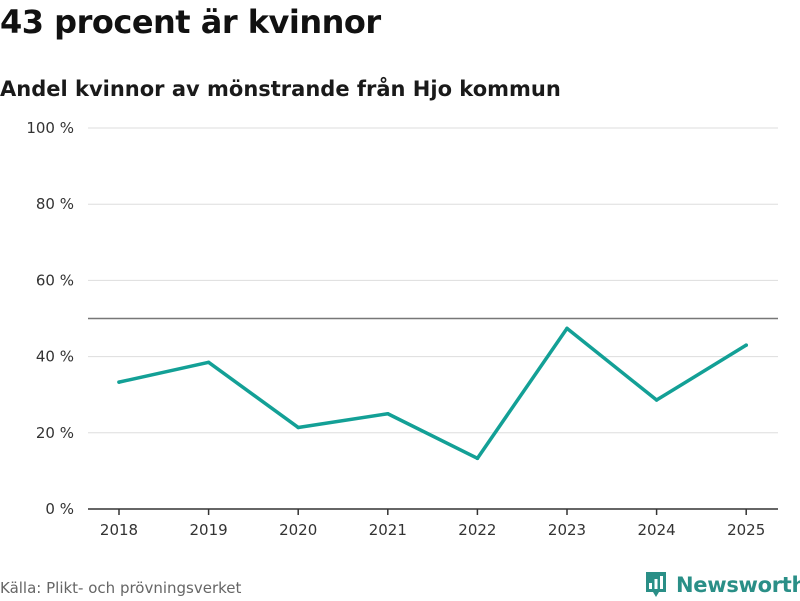  Describe the element at coordinates (190, 22) in the screenshot. I see `chart-title: 43 procent är kvinnor` at that location.